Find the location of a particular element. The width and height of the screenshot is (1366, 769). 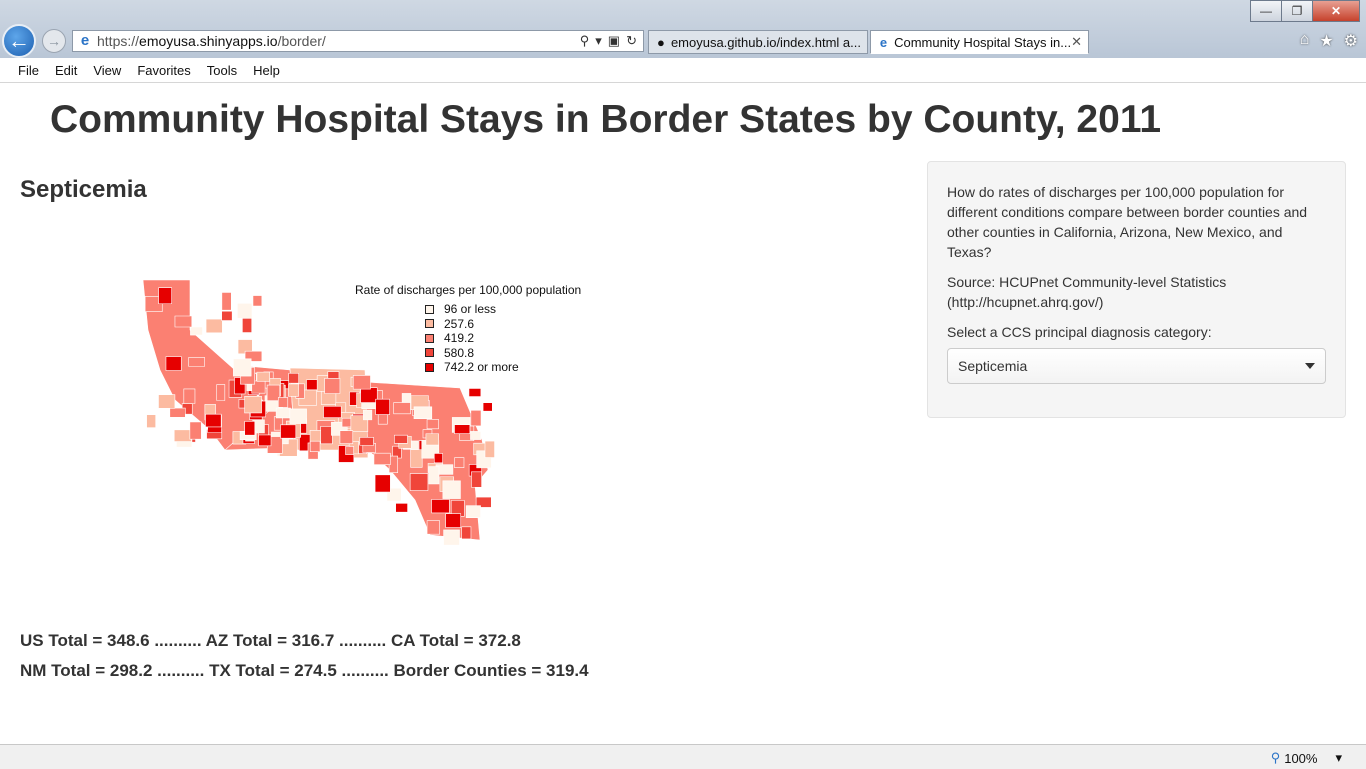

menu-view: View is located at coordinates (107, 70).